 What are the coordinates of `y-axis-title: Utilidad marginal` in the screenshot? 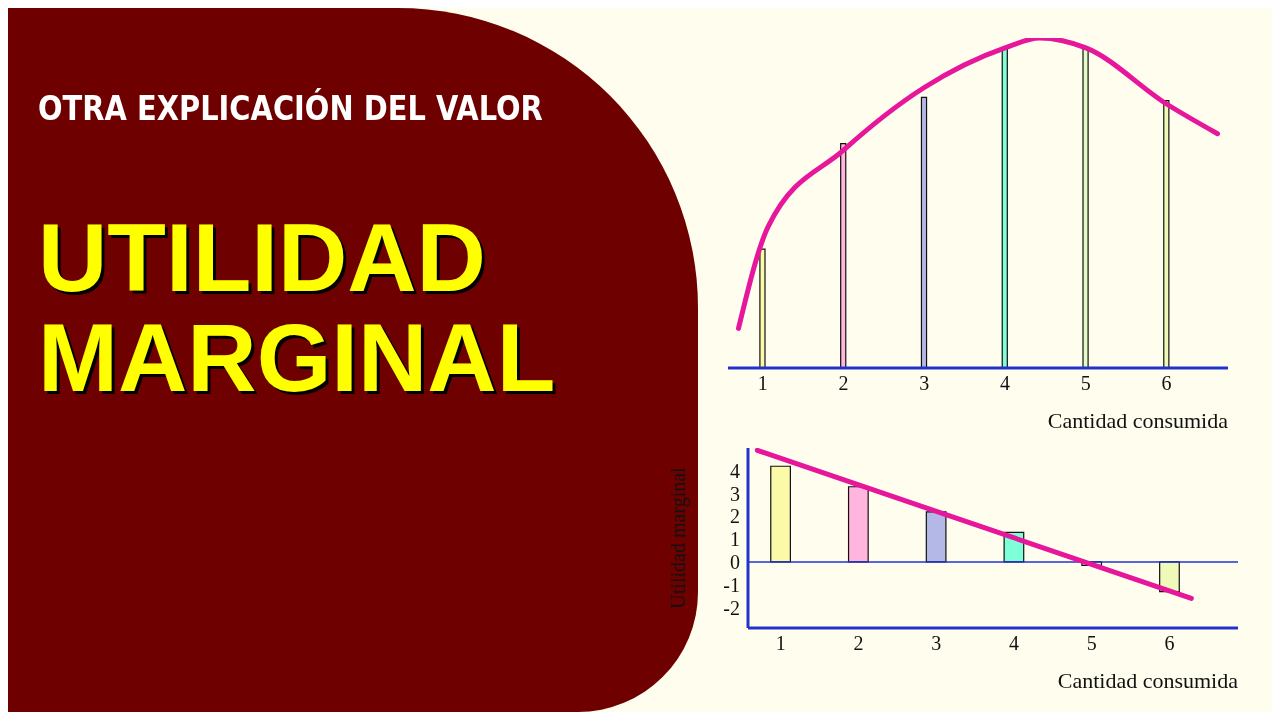 It's located at (679, 537).